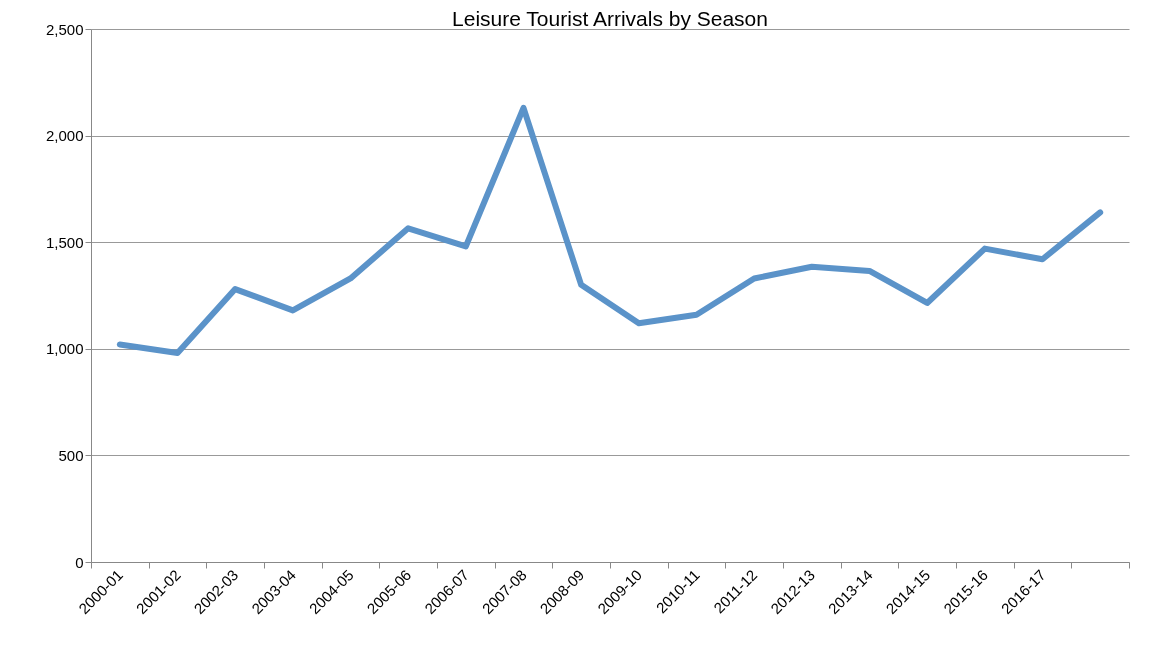 This screenshot has height=671, width=1159. Describe the element at coordinates (79, 562) in the screenshot. I see `y-tick-label: 0` at that location.